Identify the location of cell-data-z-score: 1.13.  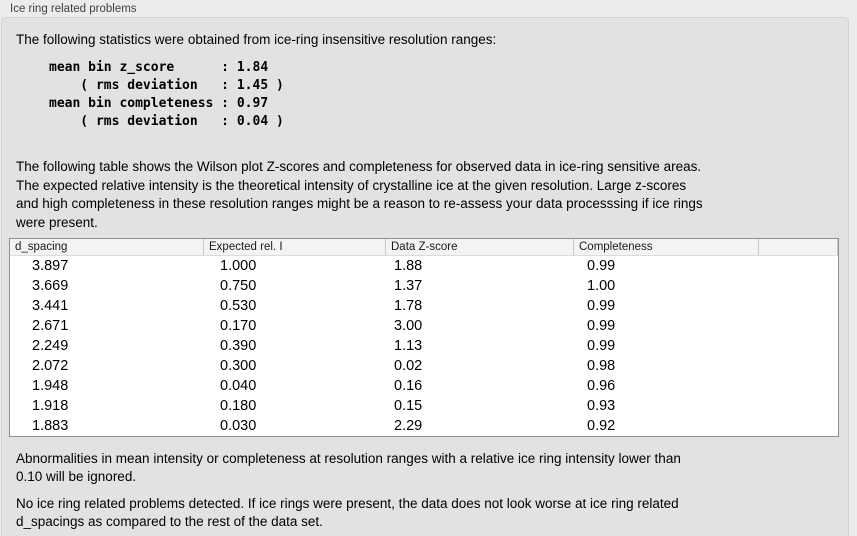
(408, 346).